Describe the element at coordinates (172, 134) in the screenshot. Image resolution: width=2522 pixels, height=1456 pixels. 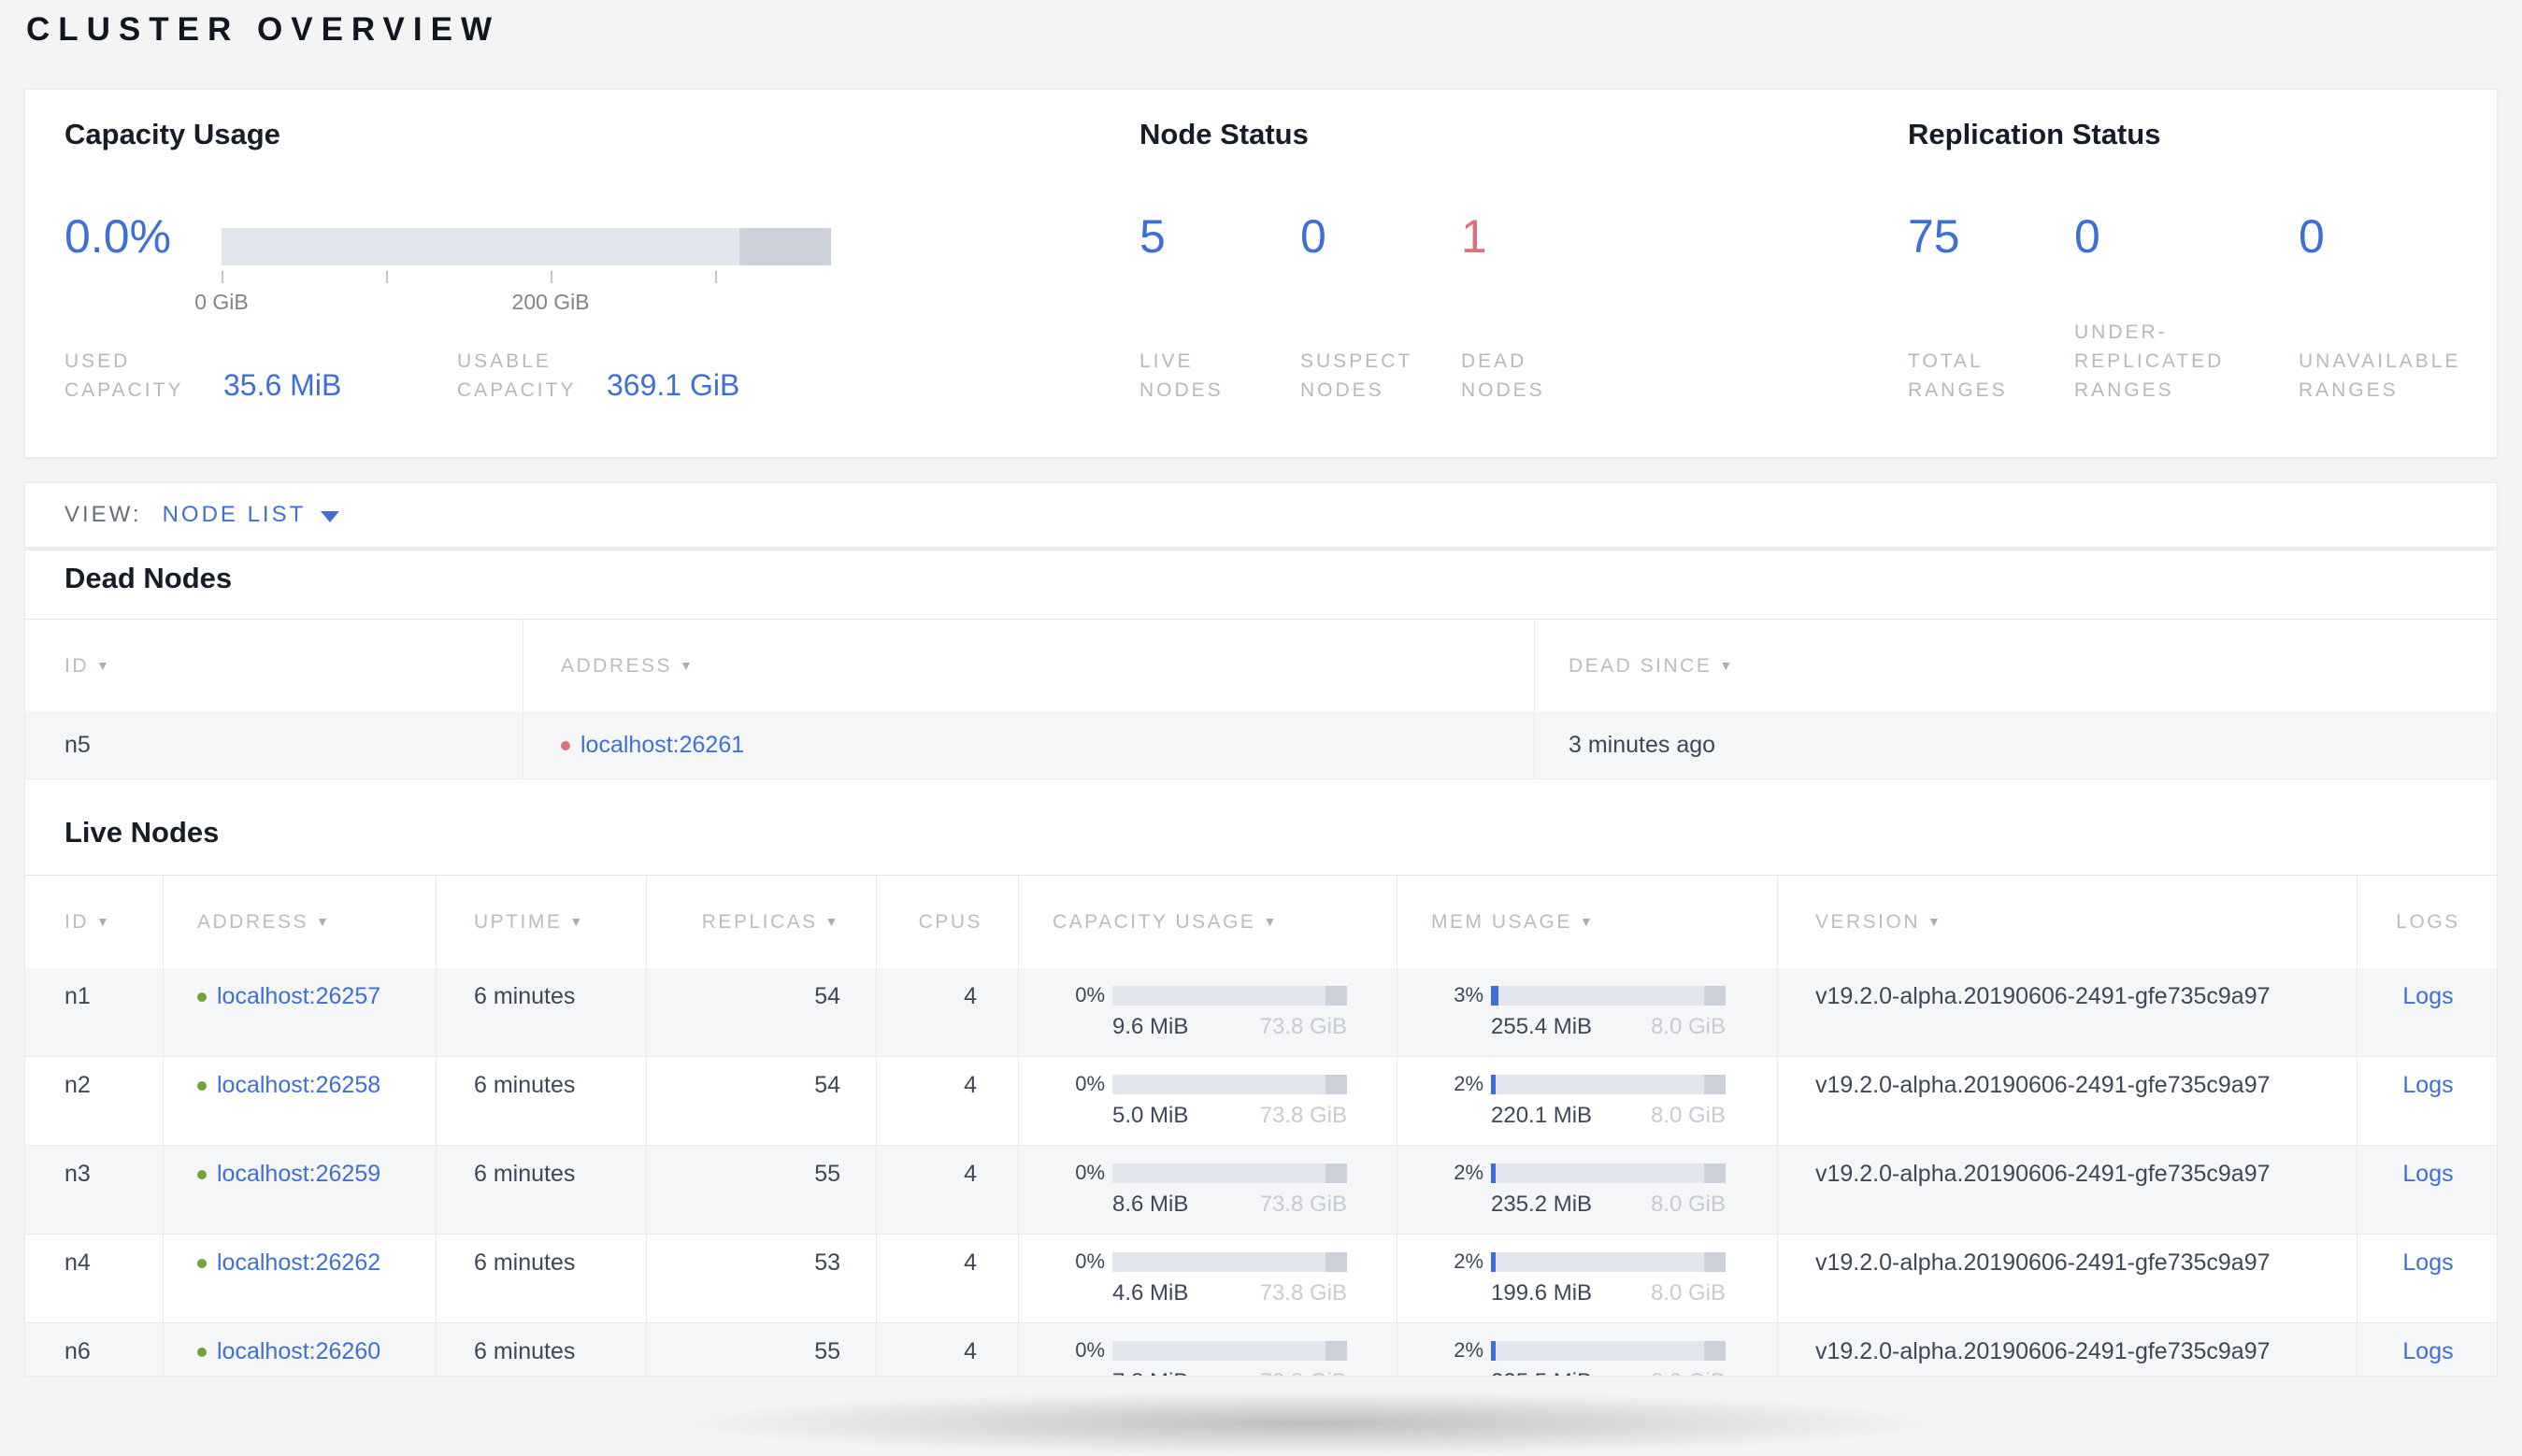
I see `capacity-usage-heading: Capacity Usage` at that location.